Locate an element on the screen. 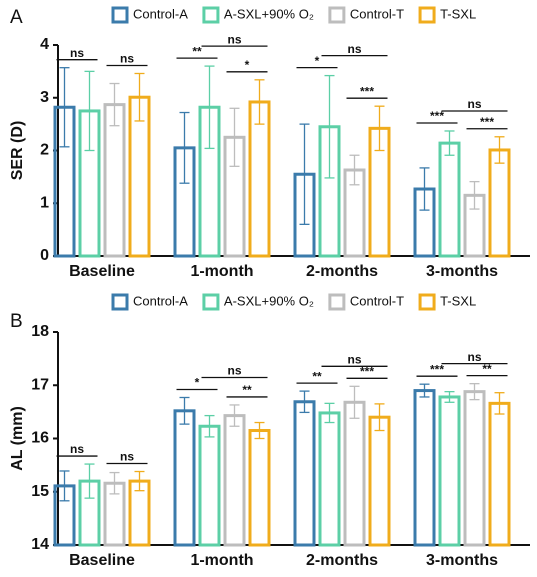 The height and width of the screenshot is (577, 537). y-tick-label: 4 is located at coordinates (44, 44).